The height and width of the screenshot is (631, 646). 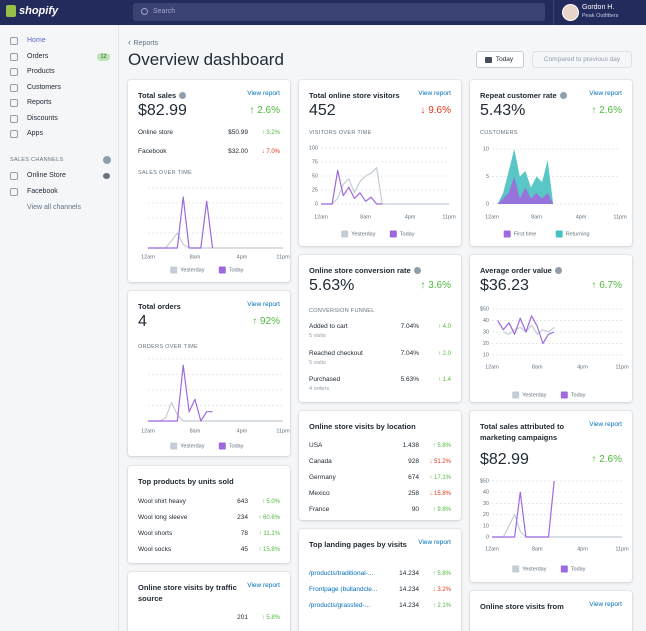 What do you see at coordinates (317, 363) in the screenshot?
I see `row-sub: 5 visits` at bounding box center [317, 363].